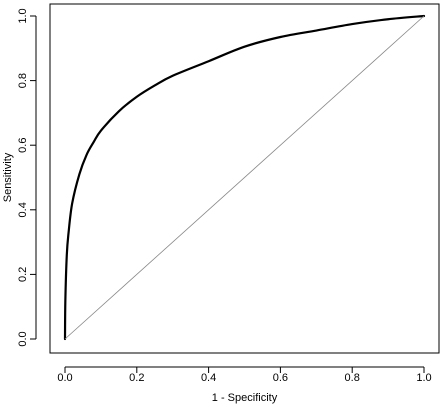 The image size is (447, 407). Describe the element at coordinates (23, 145) in the screenshot. I see `y-tick-label: 0.6` at that location.